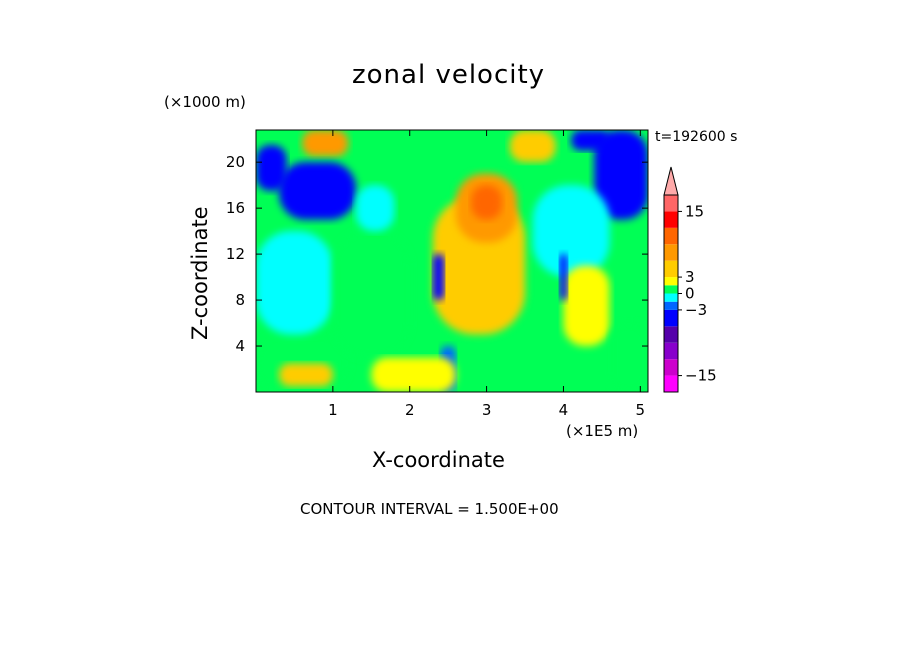  What do you see at coordinates (694, 211) in the screenshot?
I see `colorbar-tick-label: 15` at bounding box center [694, 211].